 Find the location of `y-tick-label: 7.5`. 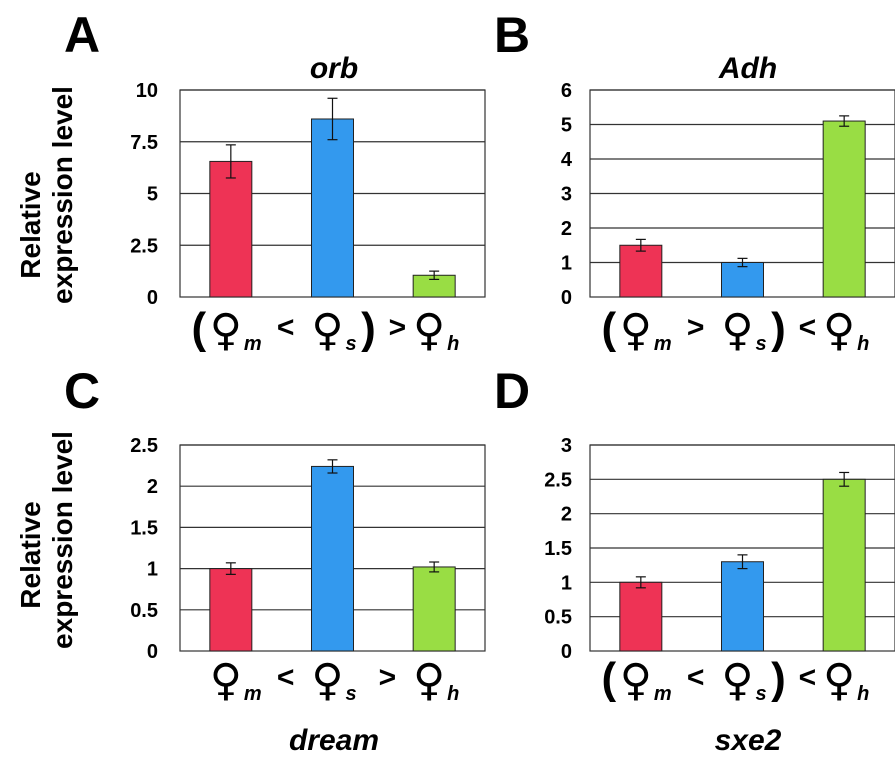

y-tick-label: 7.5 is located at coordinates (144, 143).